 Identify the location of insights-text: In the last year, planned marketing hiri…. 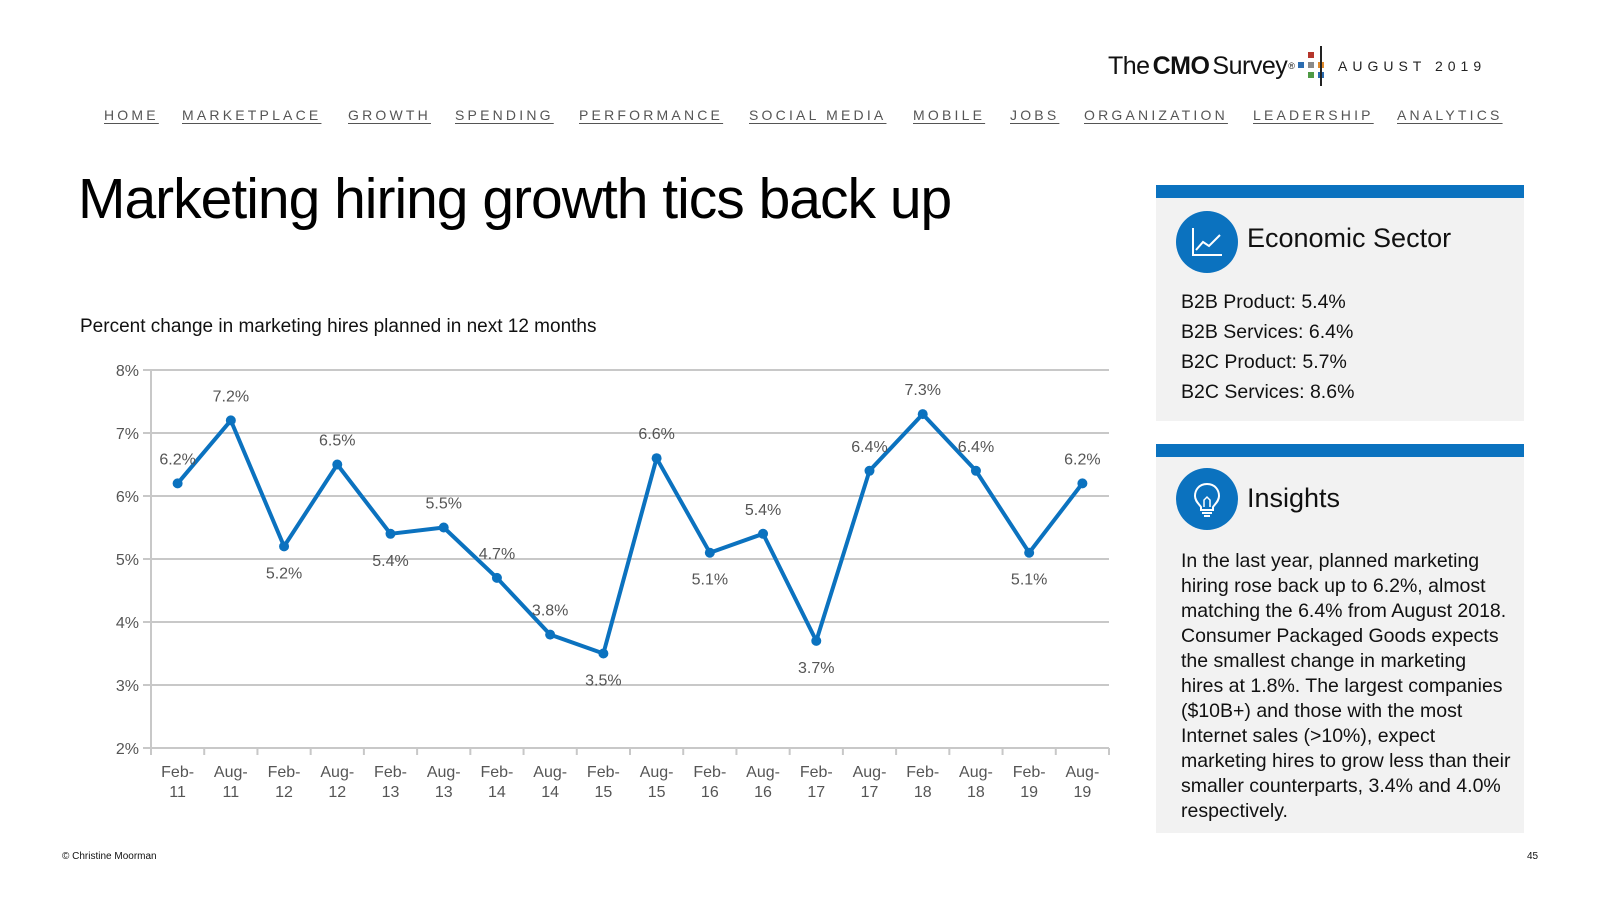
(1346, 686).